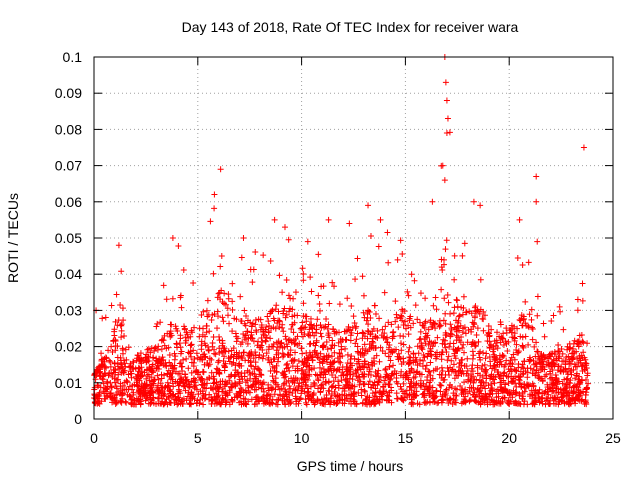  What do you see at coordinates (78, 419) in the screenshot?
I see `y-tick-label: 0` at bounding box center [78, 419].